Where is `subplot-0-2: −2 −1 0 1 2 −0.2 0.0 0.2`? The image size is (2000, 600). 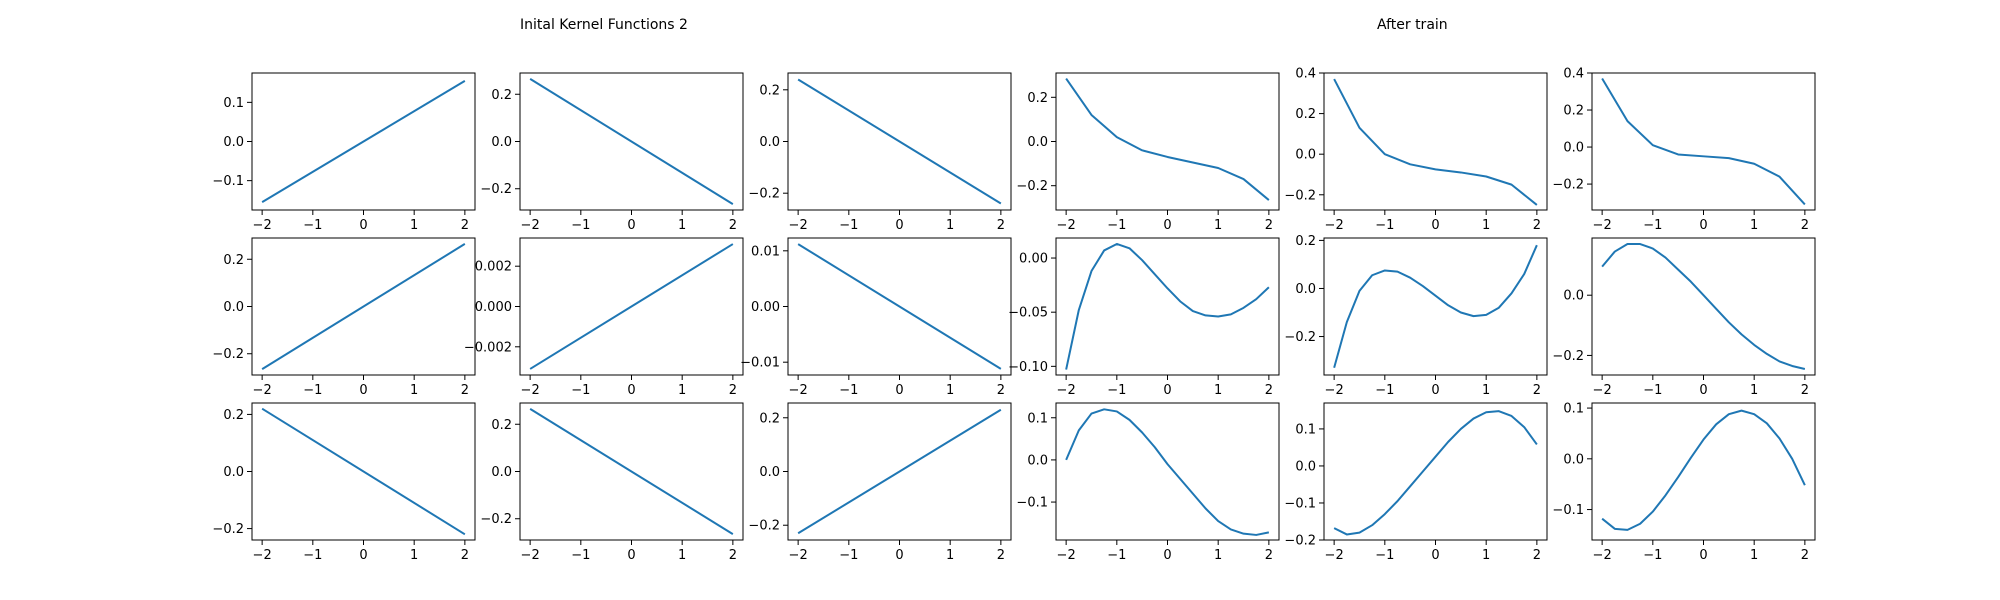
subplot-0-2: −2 −1 0 1 2 −0.2 0.0 0.2 is located at coordinates (880, 152).